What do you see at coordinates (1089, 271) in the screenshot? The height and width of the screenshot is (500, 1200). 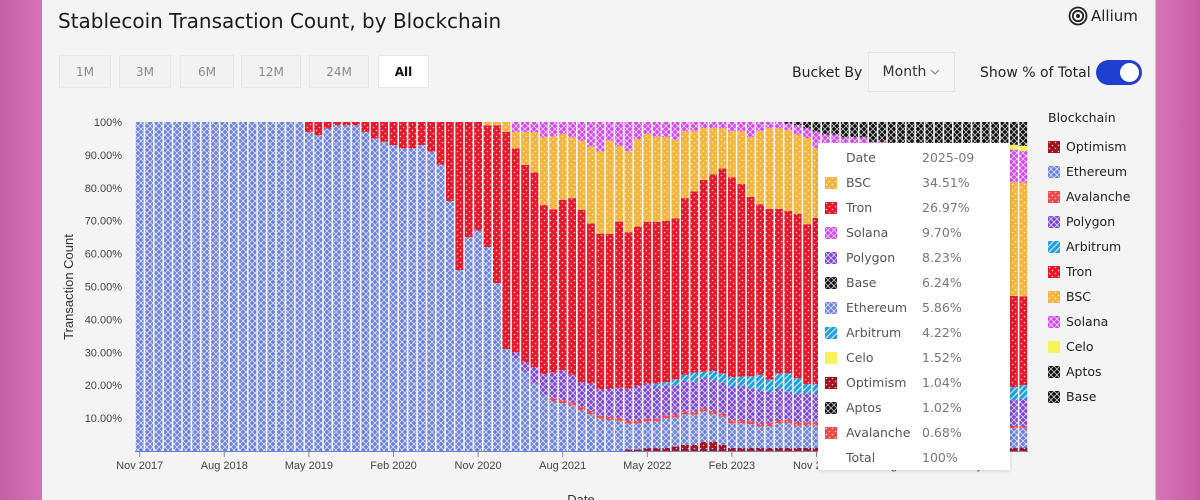 I see `legend-item-tron: Tron` at bounding box center [1089, 271].